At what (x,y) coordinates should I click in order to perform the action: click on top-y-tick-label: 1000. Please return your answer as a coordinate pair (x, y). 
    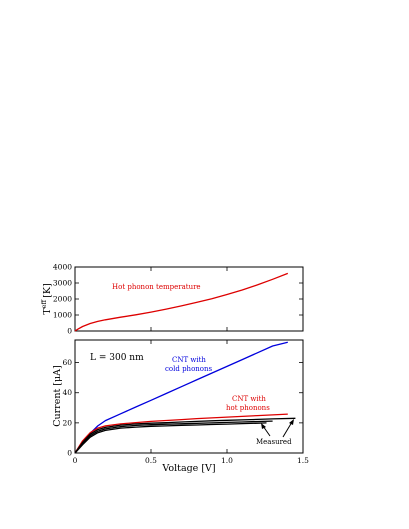
    Looking at the image, I should click on (62, 315).